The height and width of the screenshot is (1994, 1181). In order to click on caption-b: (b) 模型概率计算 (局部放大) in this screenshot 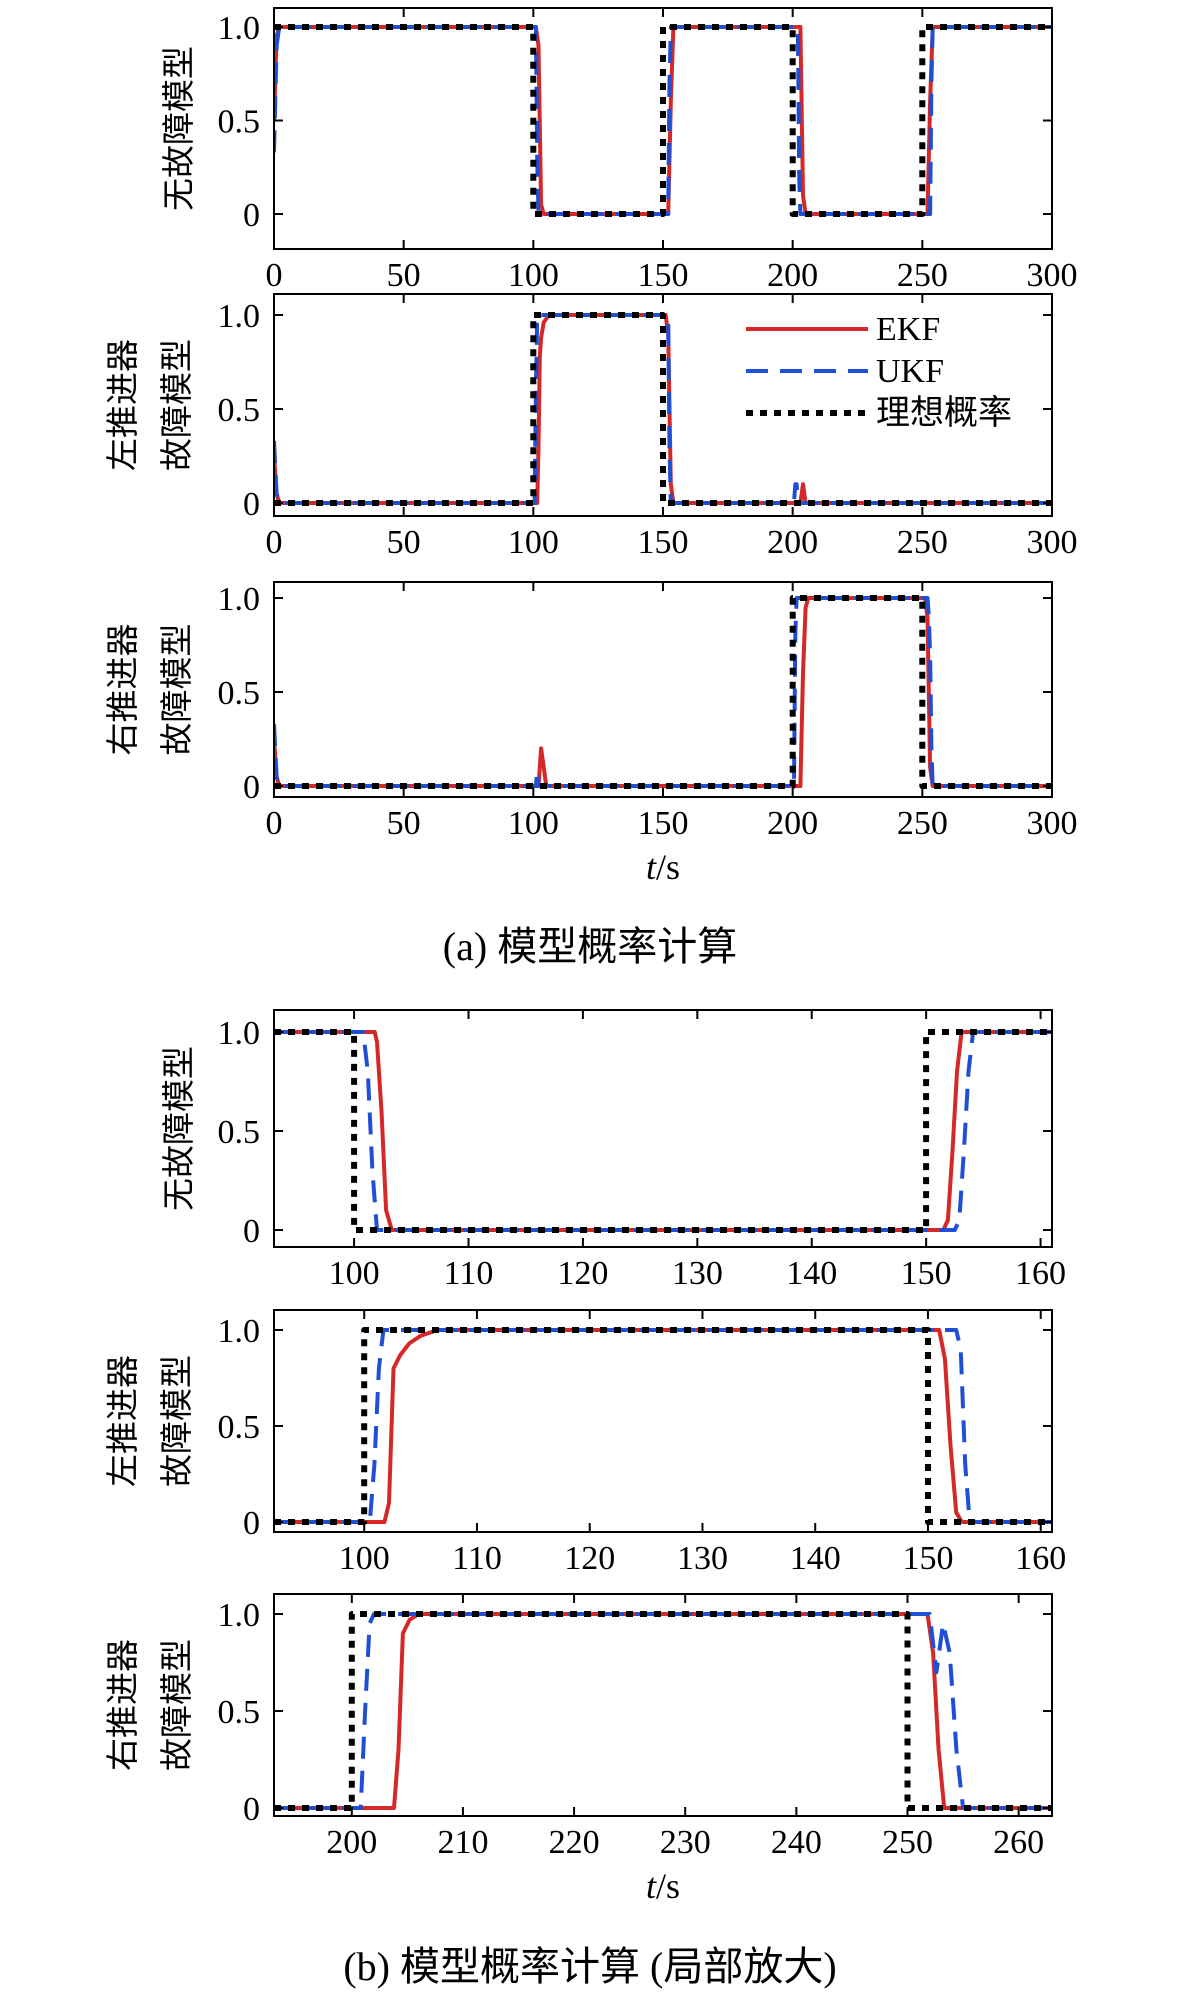, I will do `click(589, 1966)`.